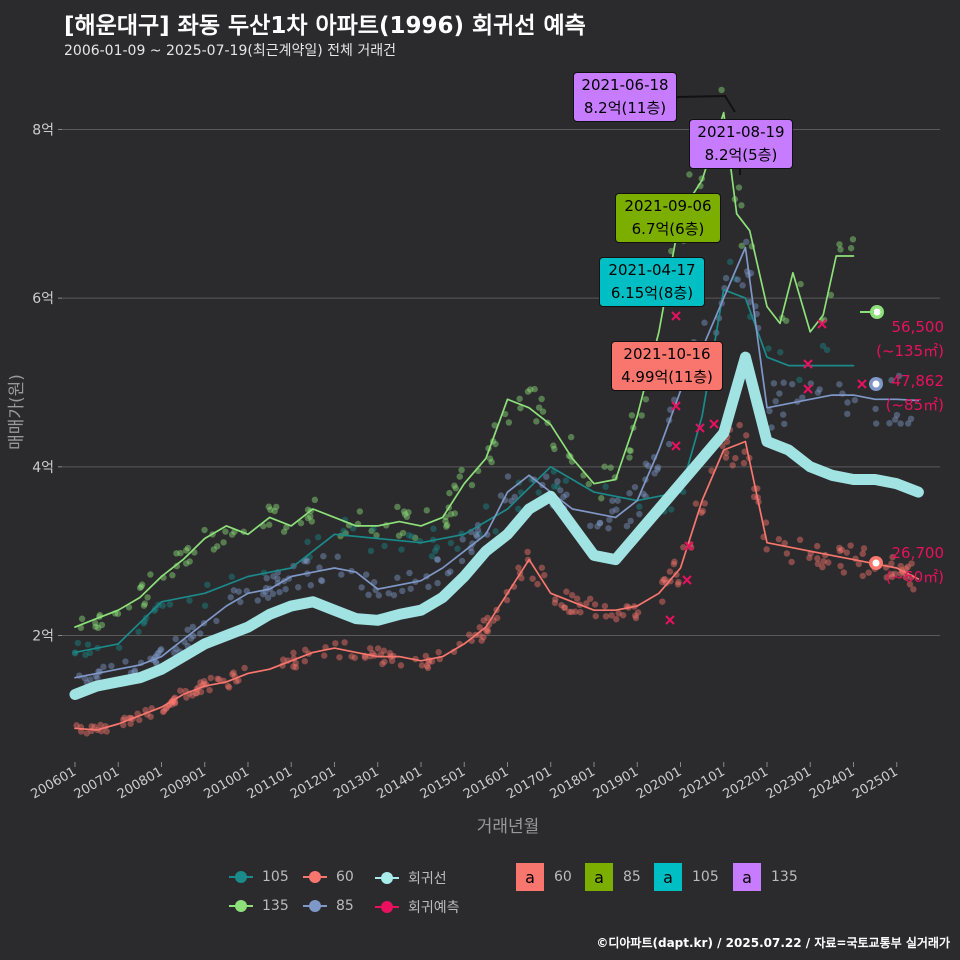  I want to click on y-tick-label: 2억, so click(43, 636).